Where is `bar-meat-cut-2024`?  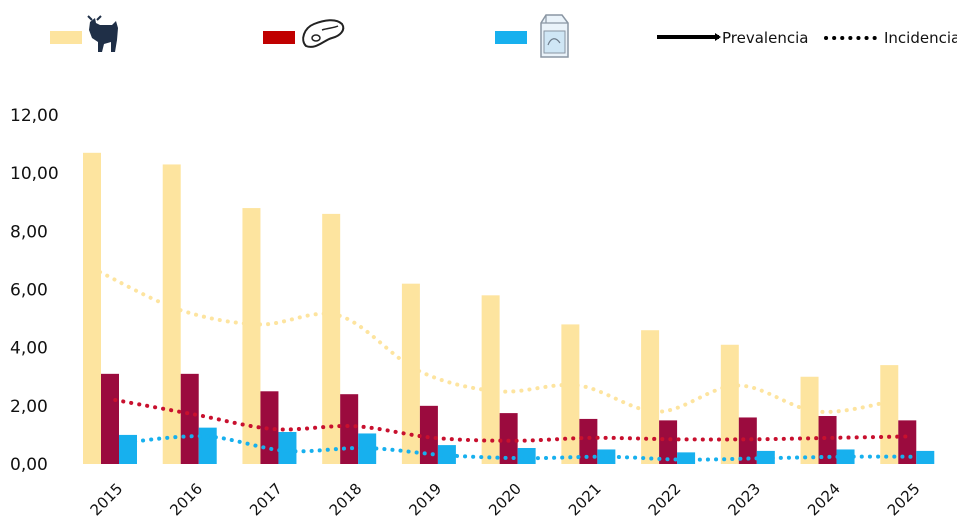
bar-meat-cut-2024 is located at coordinates (827, 440).